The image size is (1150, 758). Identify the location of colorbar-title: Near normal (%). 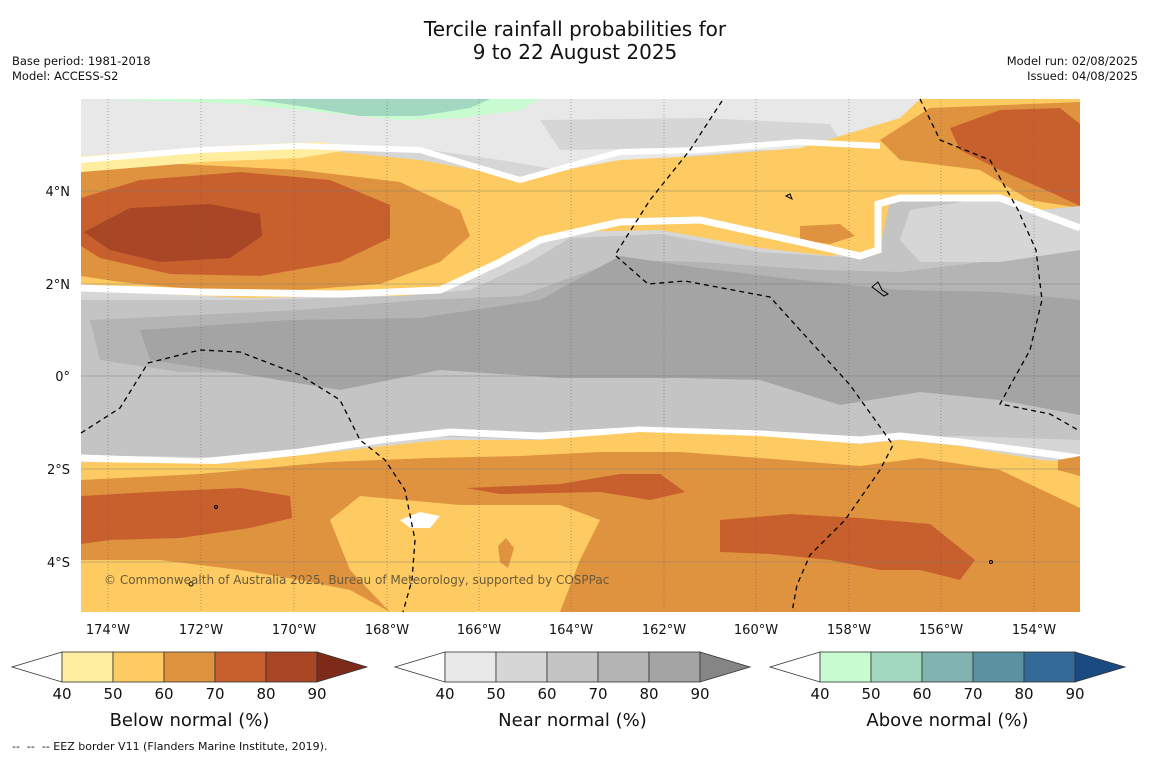
(572, 720).